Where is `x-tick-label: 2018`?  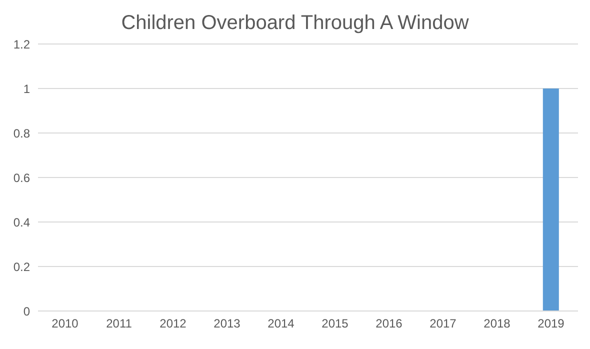
x-tick-label: 2018 is located at coordinates (497, 323).